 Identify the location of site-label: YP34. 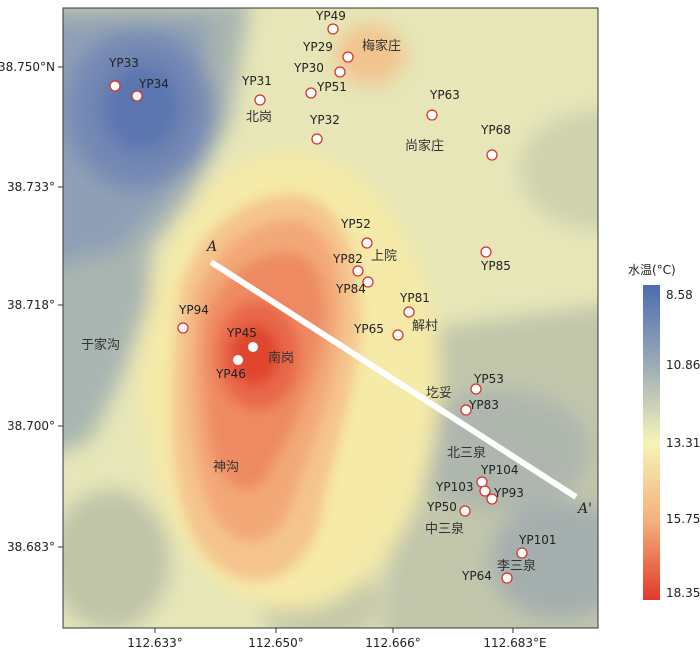
(153, 84).